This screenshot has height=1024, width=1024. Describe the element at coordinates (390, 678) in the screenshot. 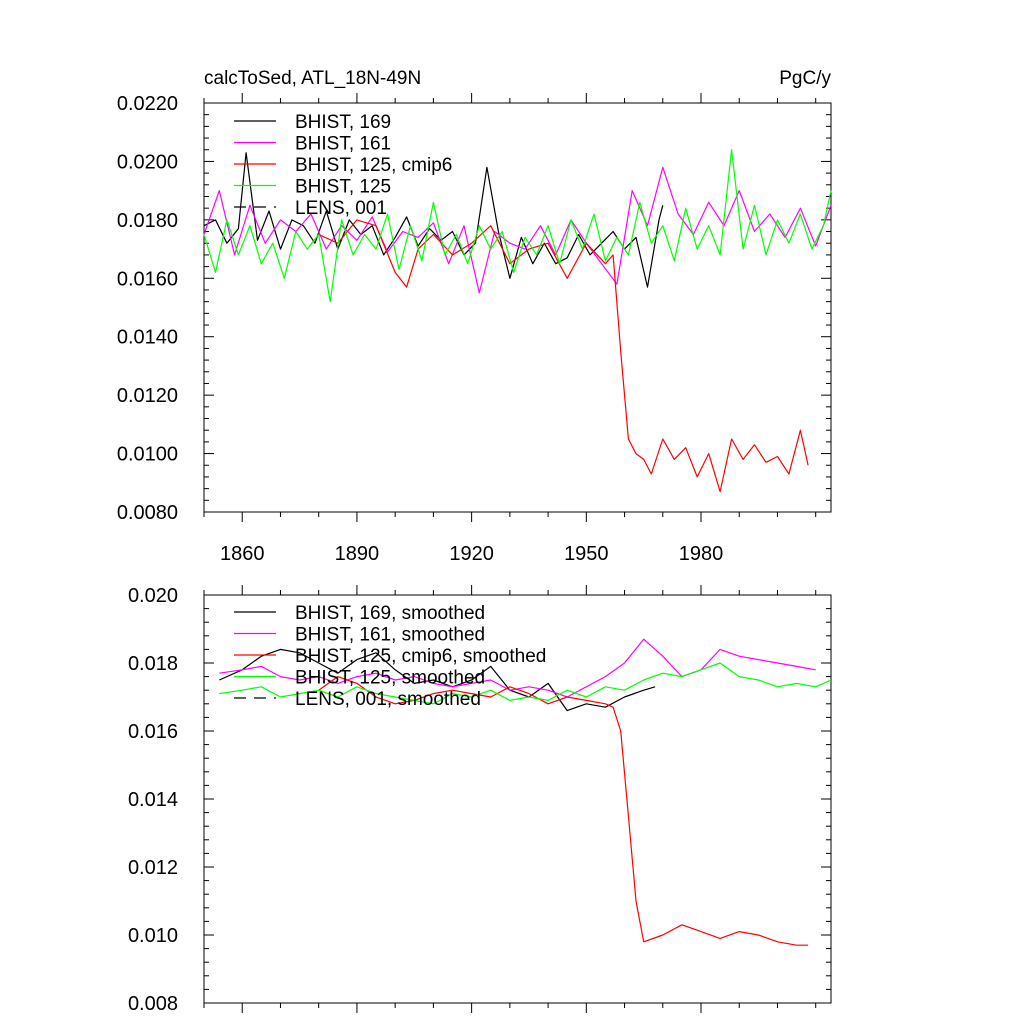

I see `legend-label: BHIST, 125, smoothed` at that location.